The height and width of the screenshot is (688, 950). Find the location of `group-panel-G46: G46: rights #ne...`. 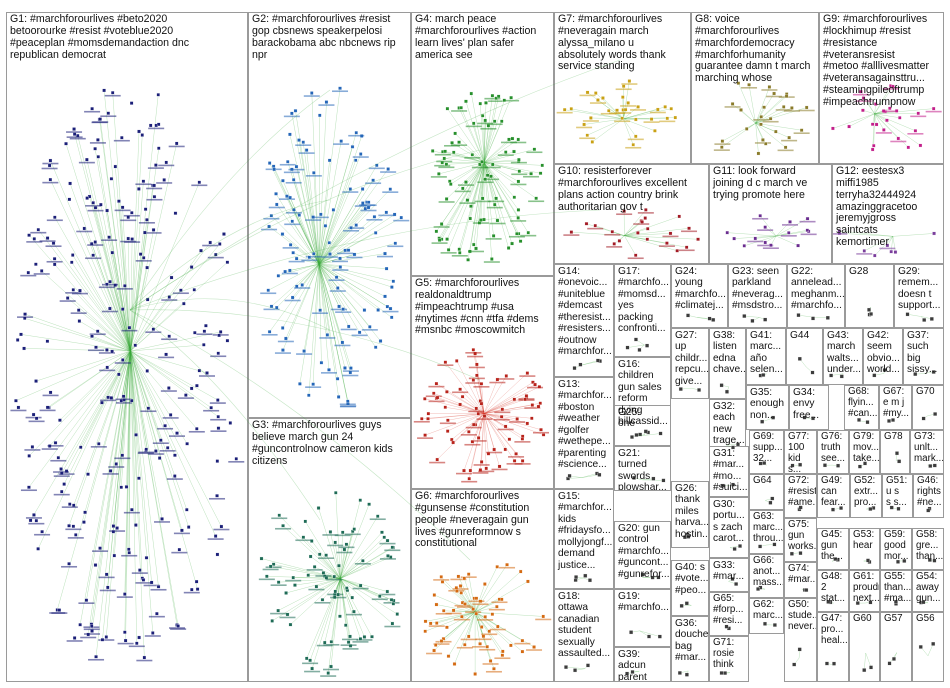

group-panel-G46: G46: rights #ne... is located at coordinates (928, 496).